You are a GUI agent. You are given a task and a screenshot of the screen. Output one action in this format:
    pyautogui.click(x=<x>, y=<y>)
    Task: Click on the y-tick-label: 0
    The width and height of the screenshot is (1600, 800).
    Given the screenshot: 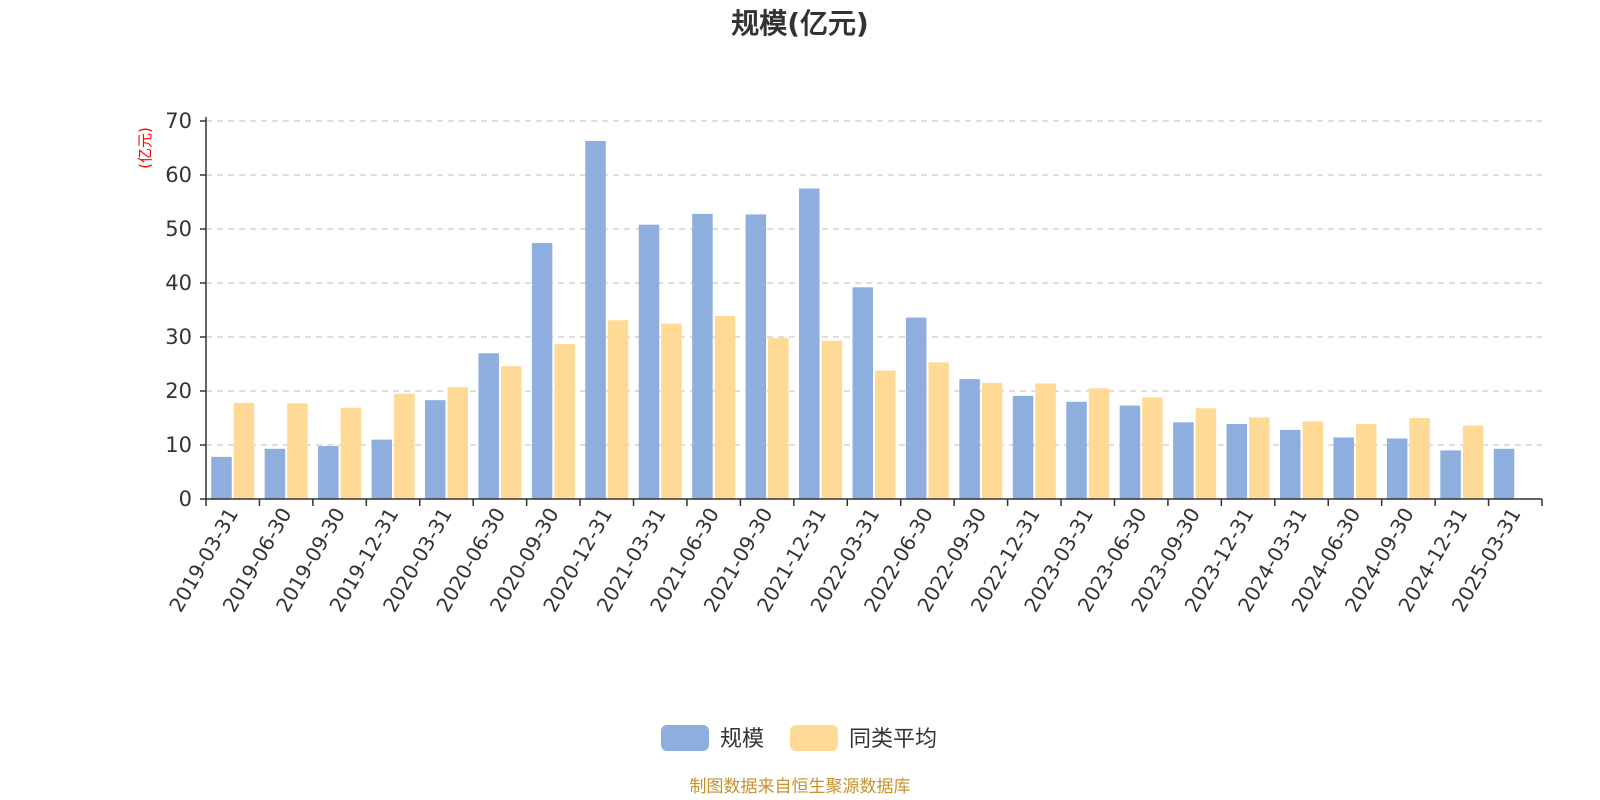 What is the action you would take?
    pyautogui.click(x=185, y=499)
    